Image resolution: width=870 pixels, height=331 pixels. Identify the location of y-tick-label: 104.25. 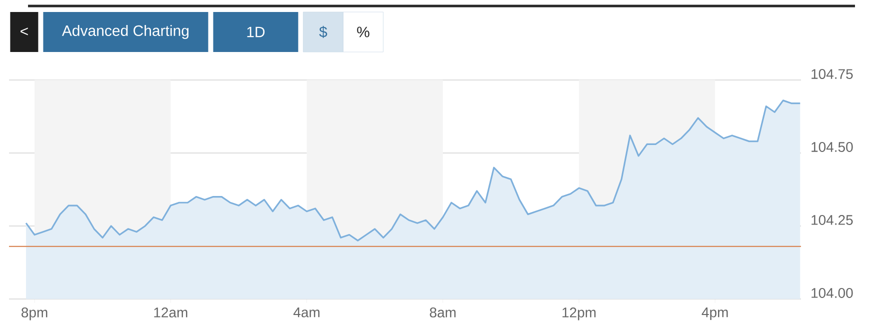
(832, 220).